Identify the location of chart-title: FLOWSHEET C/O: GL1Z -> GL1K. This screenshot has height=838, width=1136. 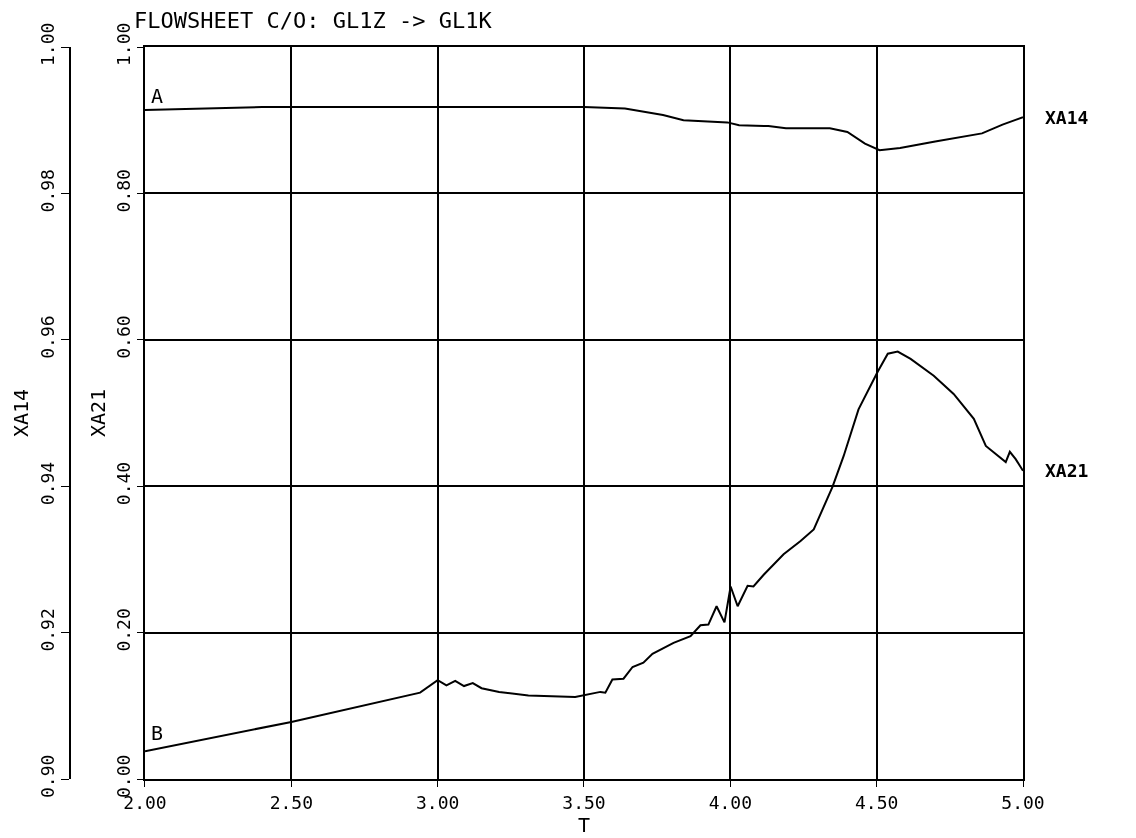
(313, 20).